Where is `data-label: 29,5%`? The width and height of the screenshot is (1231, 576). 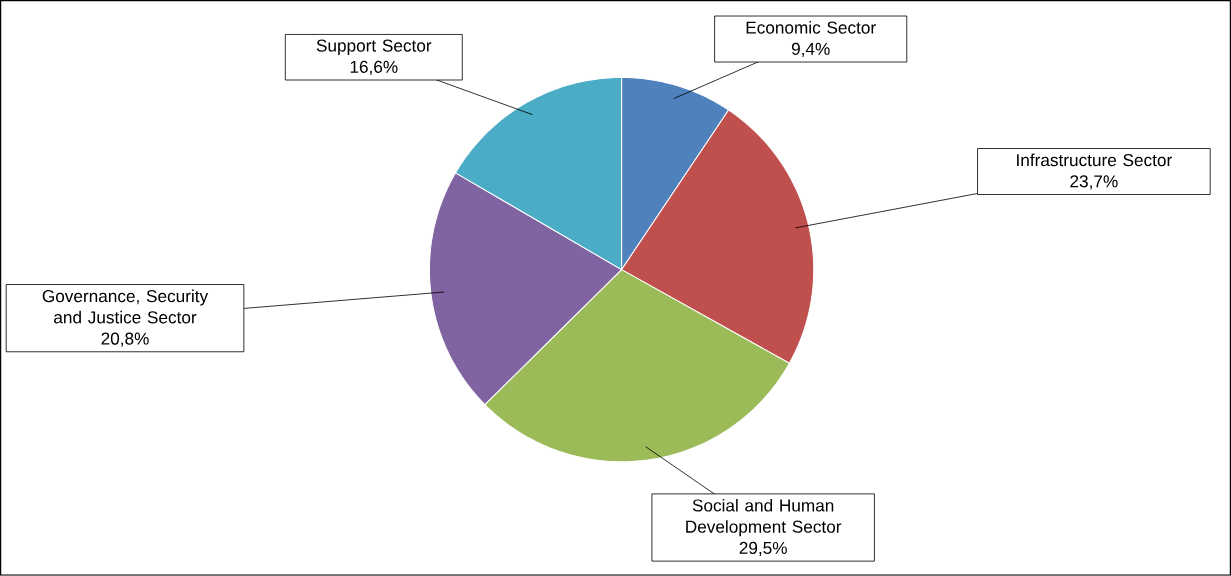
data-label: 29,5% is located at coordinates (763, 549).